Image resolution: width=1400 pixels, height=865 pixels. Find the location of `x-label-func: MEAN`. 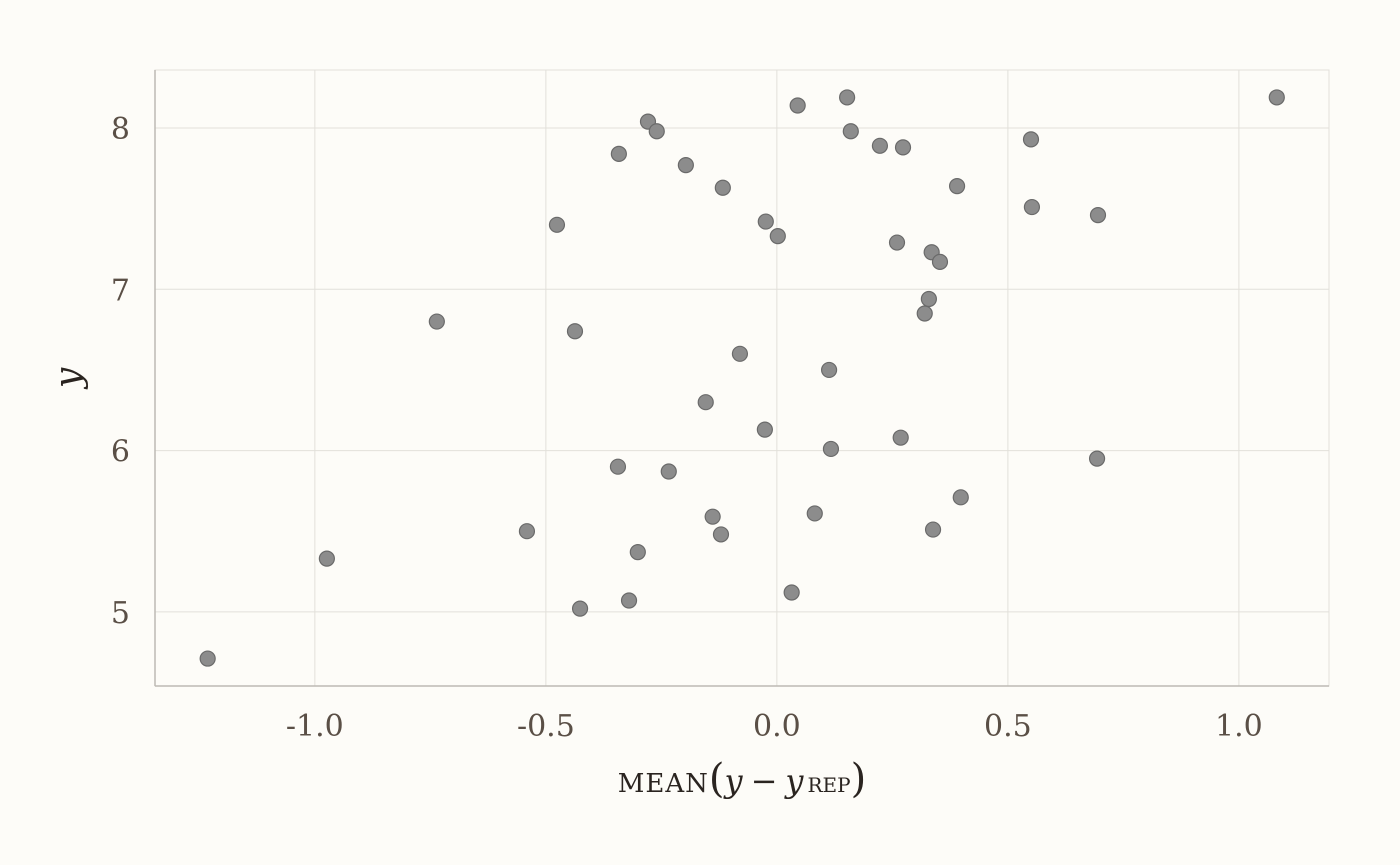

x-label-func: MEAN is located at coordinates (663, 784).